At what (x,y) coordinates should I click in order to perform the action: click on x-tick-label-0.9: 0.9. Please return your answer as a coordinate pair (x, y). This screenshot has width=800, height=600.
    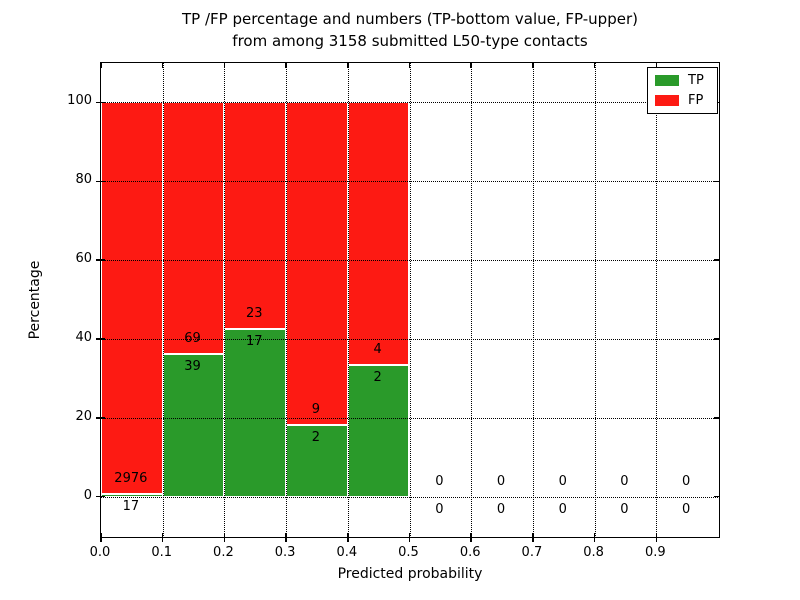
    Looking at the image, I should click on (655, 552).